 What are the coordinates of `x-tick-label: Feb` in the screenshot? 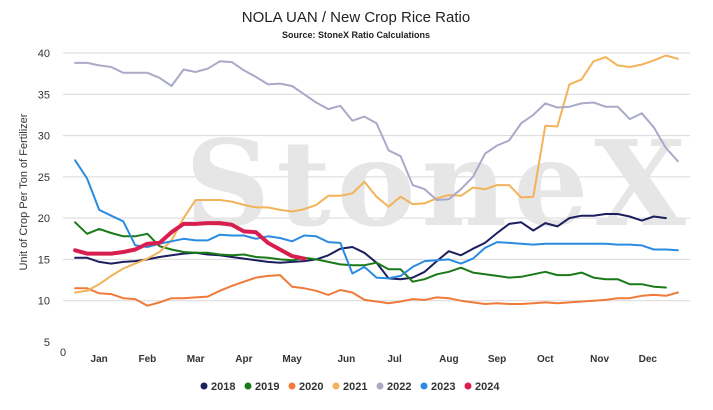 It's located at (148, 359).